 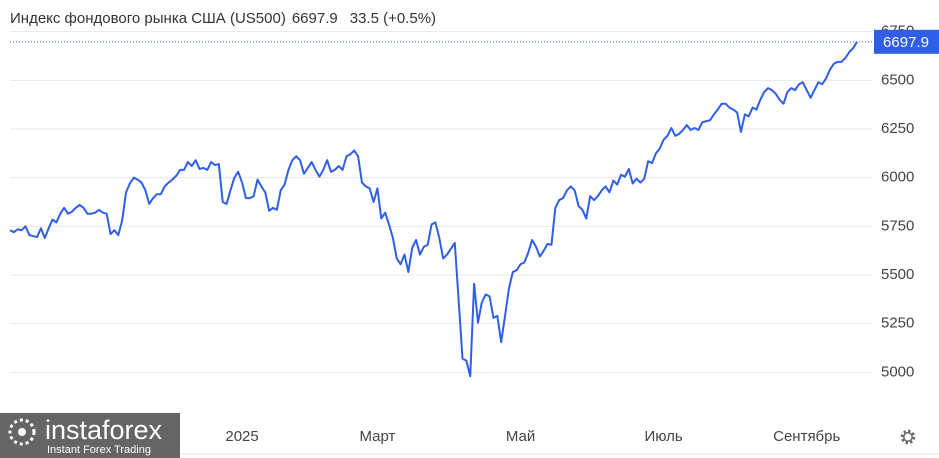 I want to click on y-tick-label: 6250, so click(x=897, y=128).